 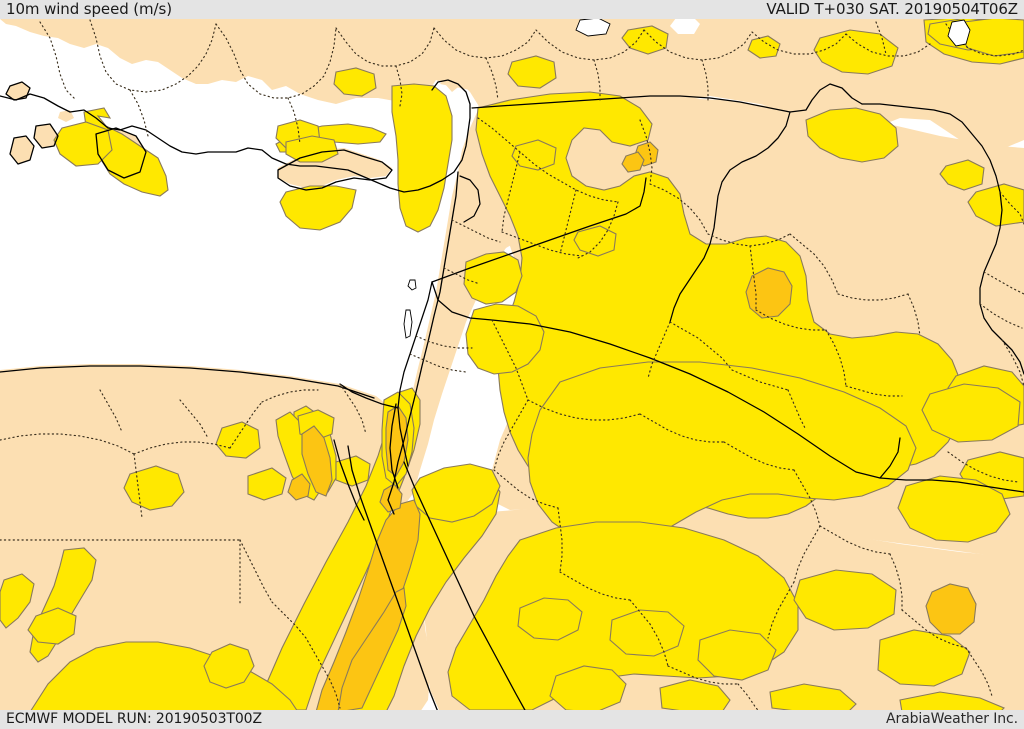 I want to click on land-rhodes, so click(x=46, y=136).